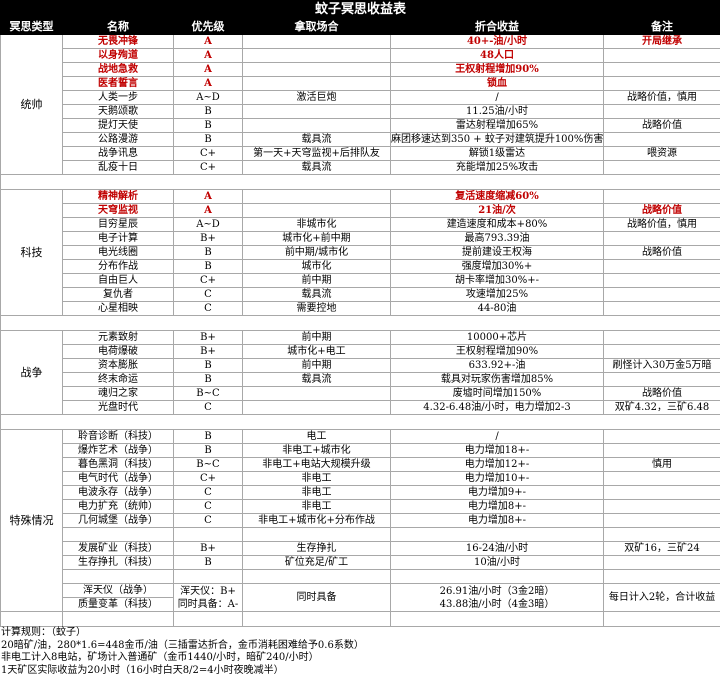 This screenshot has width=720, height=687. Describe the element at coordinates (497, 196) in the screenshot. I see `income-cell: 复活速度缩减60%` at that location.